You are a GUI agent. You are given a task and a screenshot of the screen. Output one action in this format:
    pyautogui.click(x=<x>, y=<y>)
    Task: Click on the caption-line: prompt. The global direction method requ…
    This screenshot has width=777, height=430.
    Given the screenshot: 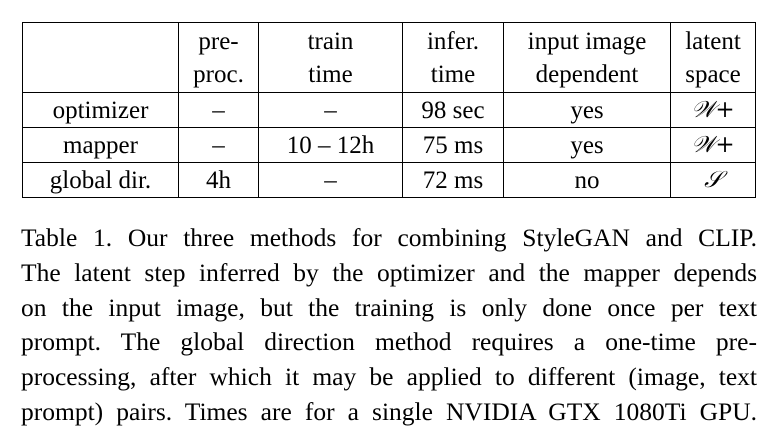 What is the action you would take?
    pyautogui.click(x=389, y=342)
    